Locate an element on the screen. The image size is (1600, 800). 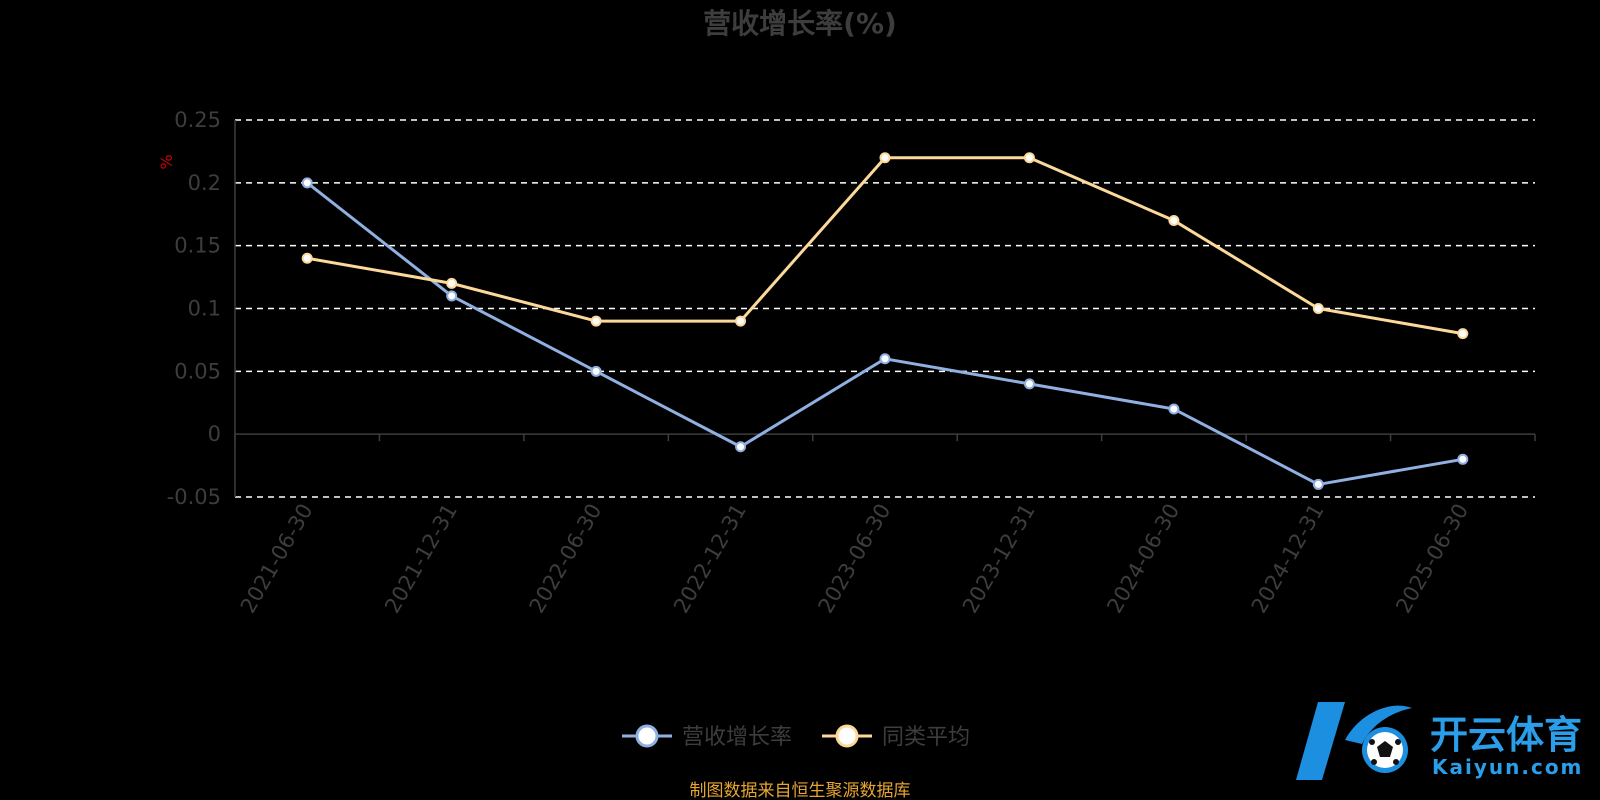
legend: 营收增长率 同类平均 is located at coordinates (796, 737).